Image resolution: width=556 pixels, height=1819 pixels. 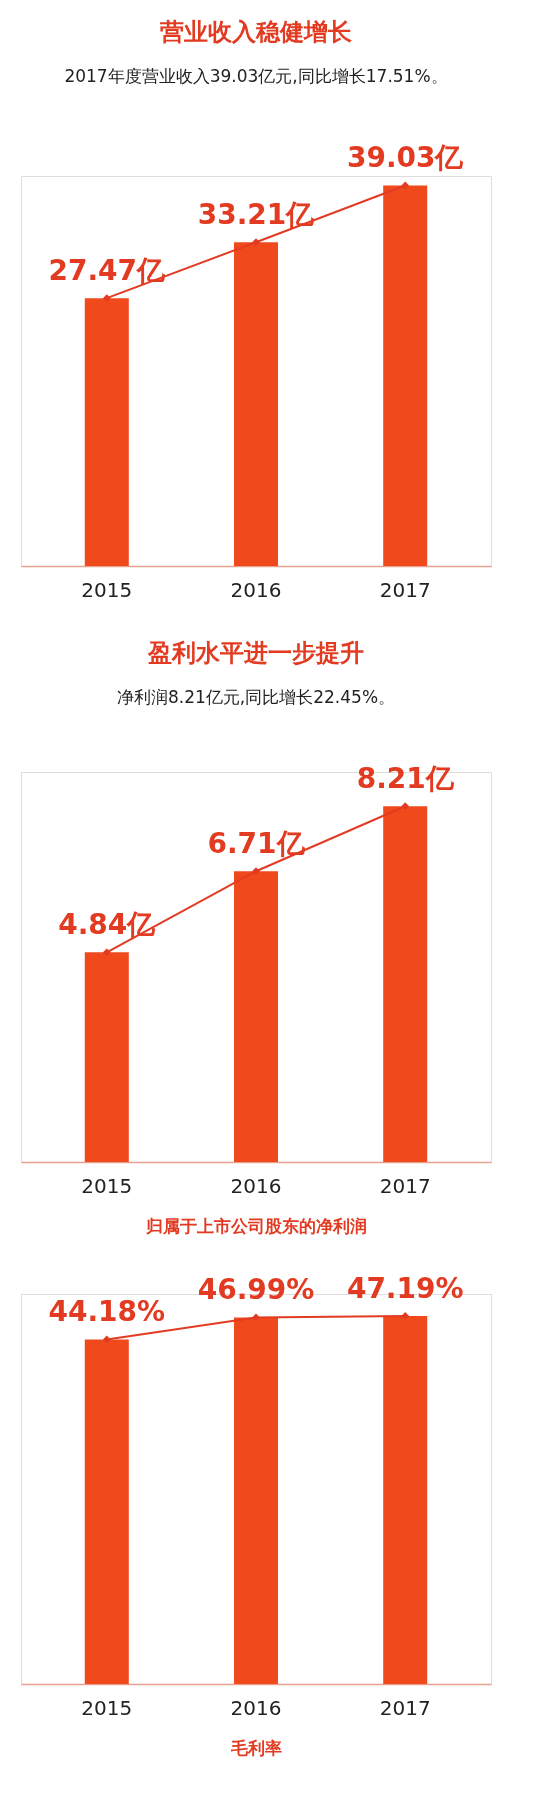 What do you see at coordinates (255, 32) in the screenshot?
I see `chart-title: 营业收入稳健增长` at bounding box center [255, 32].